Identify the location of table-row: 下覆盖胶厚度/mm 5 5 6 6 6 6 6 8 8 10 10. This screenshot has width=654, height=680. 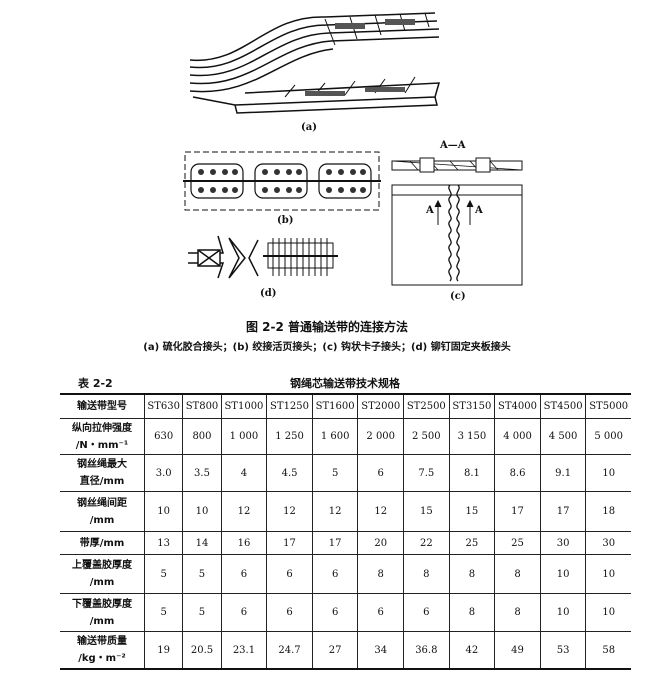
(345, 612).